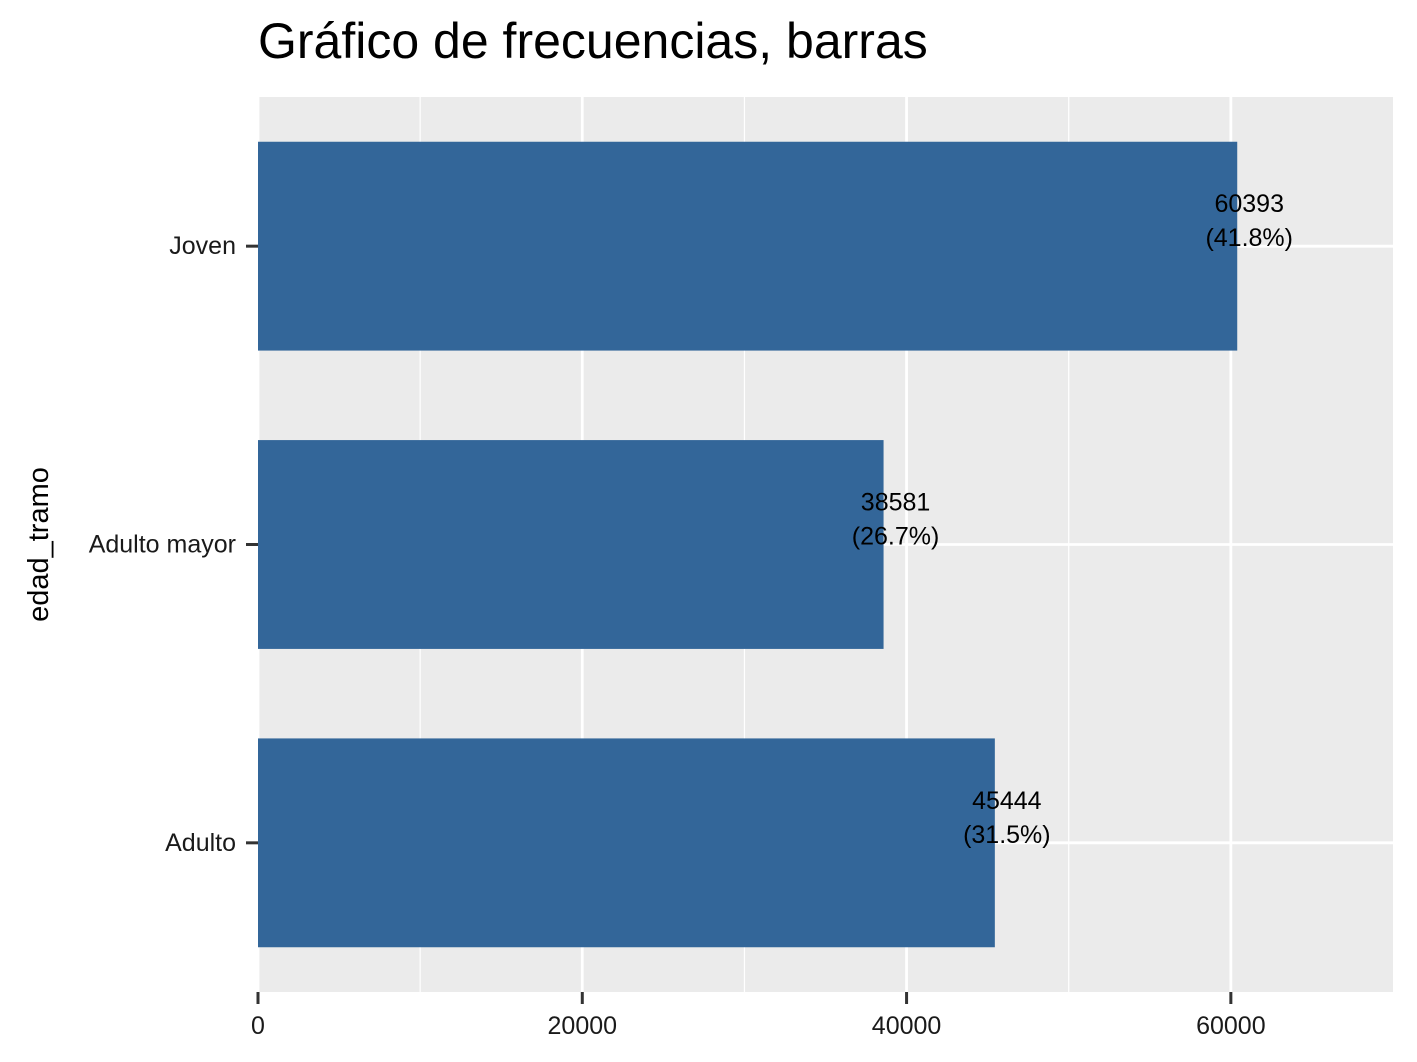  Describe the element at coordinates (583, 1026) in the screenshot. I see `x-tick-label: 20000` at that location.